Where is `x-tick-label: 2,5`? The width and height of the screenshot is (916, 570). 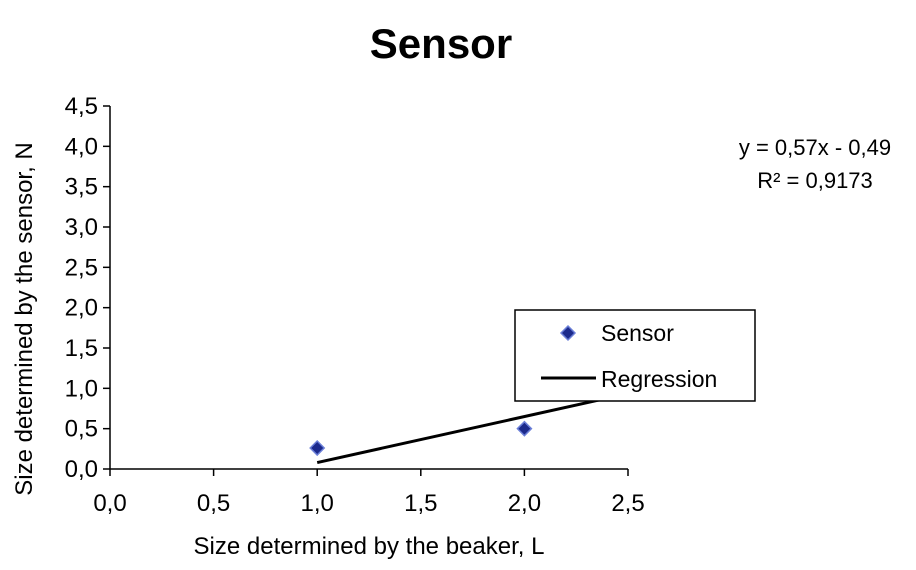 x-tick-label: 2,5 is located at coordinates (627, 503).